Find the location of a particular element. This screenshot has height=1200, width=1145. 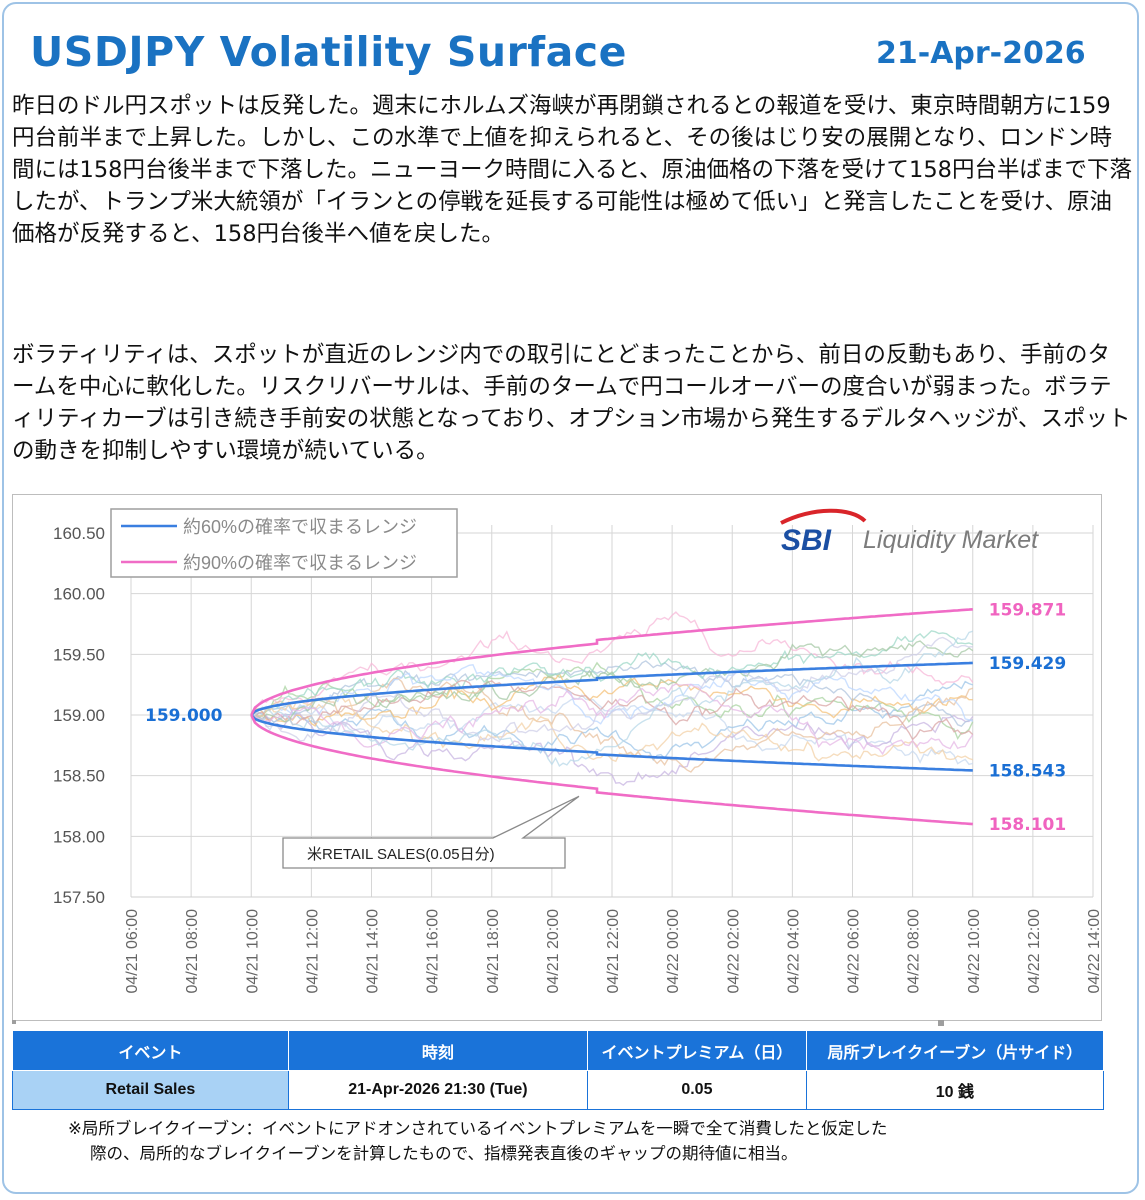

cell-breakeven: 10 銭 is located at coordinates (955, 1090).